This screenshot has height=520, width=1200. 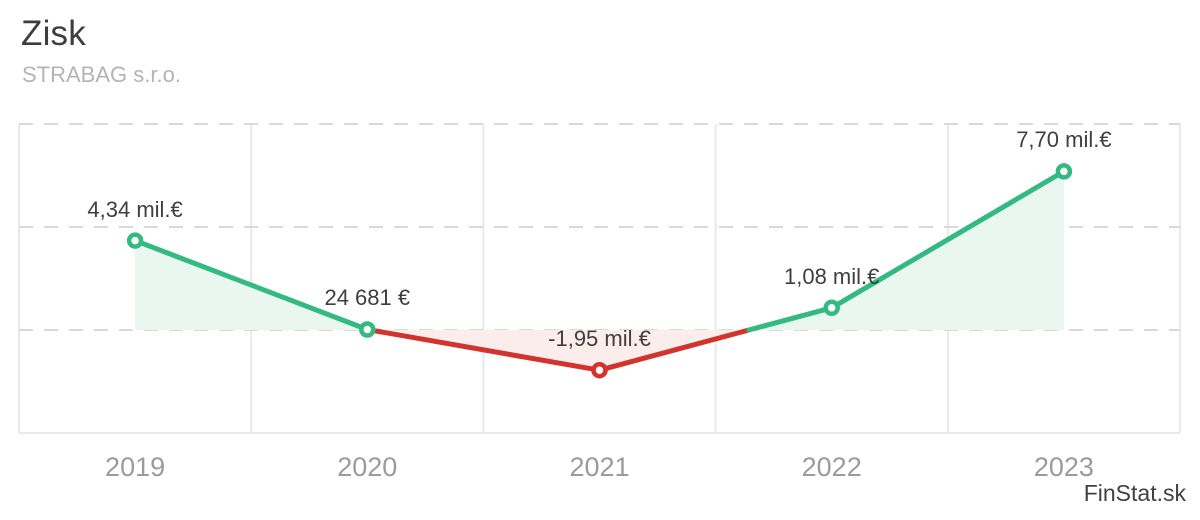 What do you see at coordinates (831, 308) in the screenshot?
I see `data-point-2022` at bounding box center [831, 308].